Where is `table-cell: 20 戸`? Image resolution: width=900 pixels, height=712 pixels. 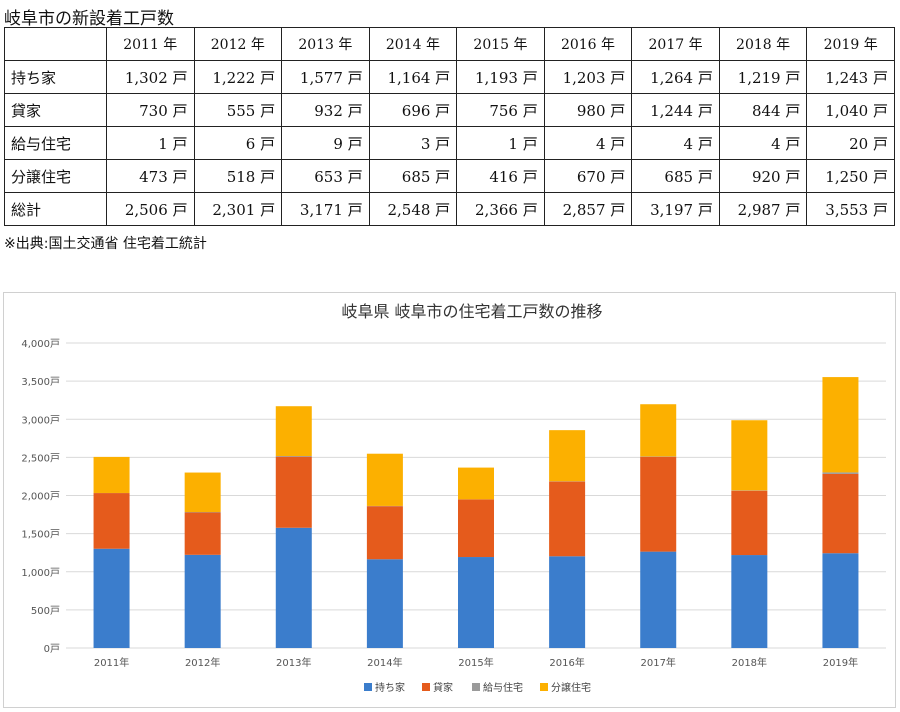 table-cell: 20 戸 is located at coordinates (850, 143).